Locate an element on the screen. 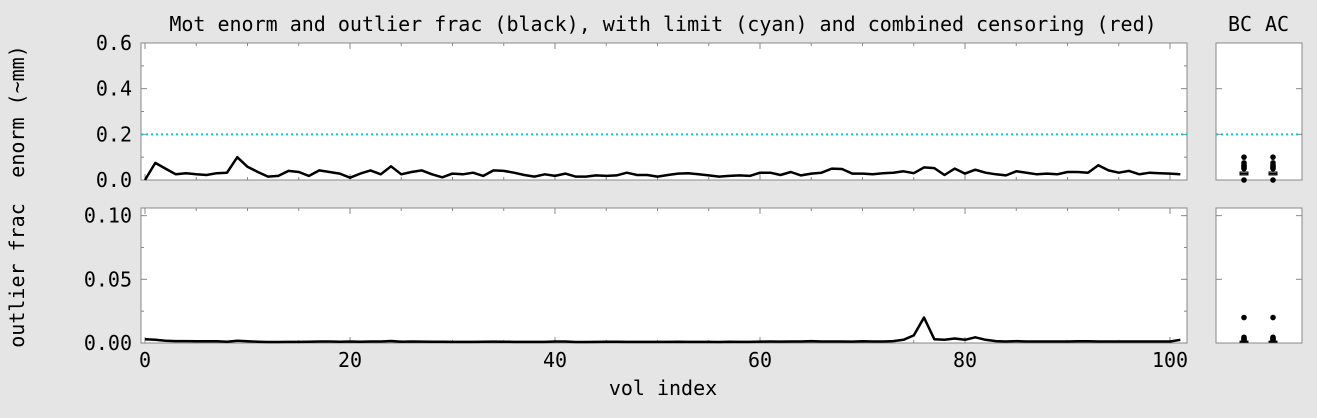 The image size is (1317, 418). enorm-ytick-label: 0.0 is located at coordinates (114, 180).